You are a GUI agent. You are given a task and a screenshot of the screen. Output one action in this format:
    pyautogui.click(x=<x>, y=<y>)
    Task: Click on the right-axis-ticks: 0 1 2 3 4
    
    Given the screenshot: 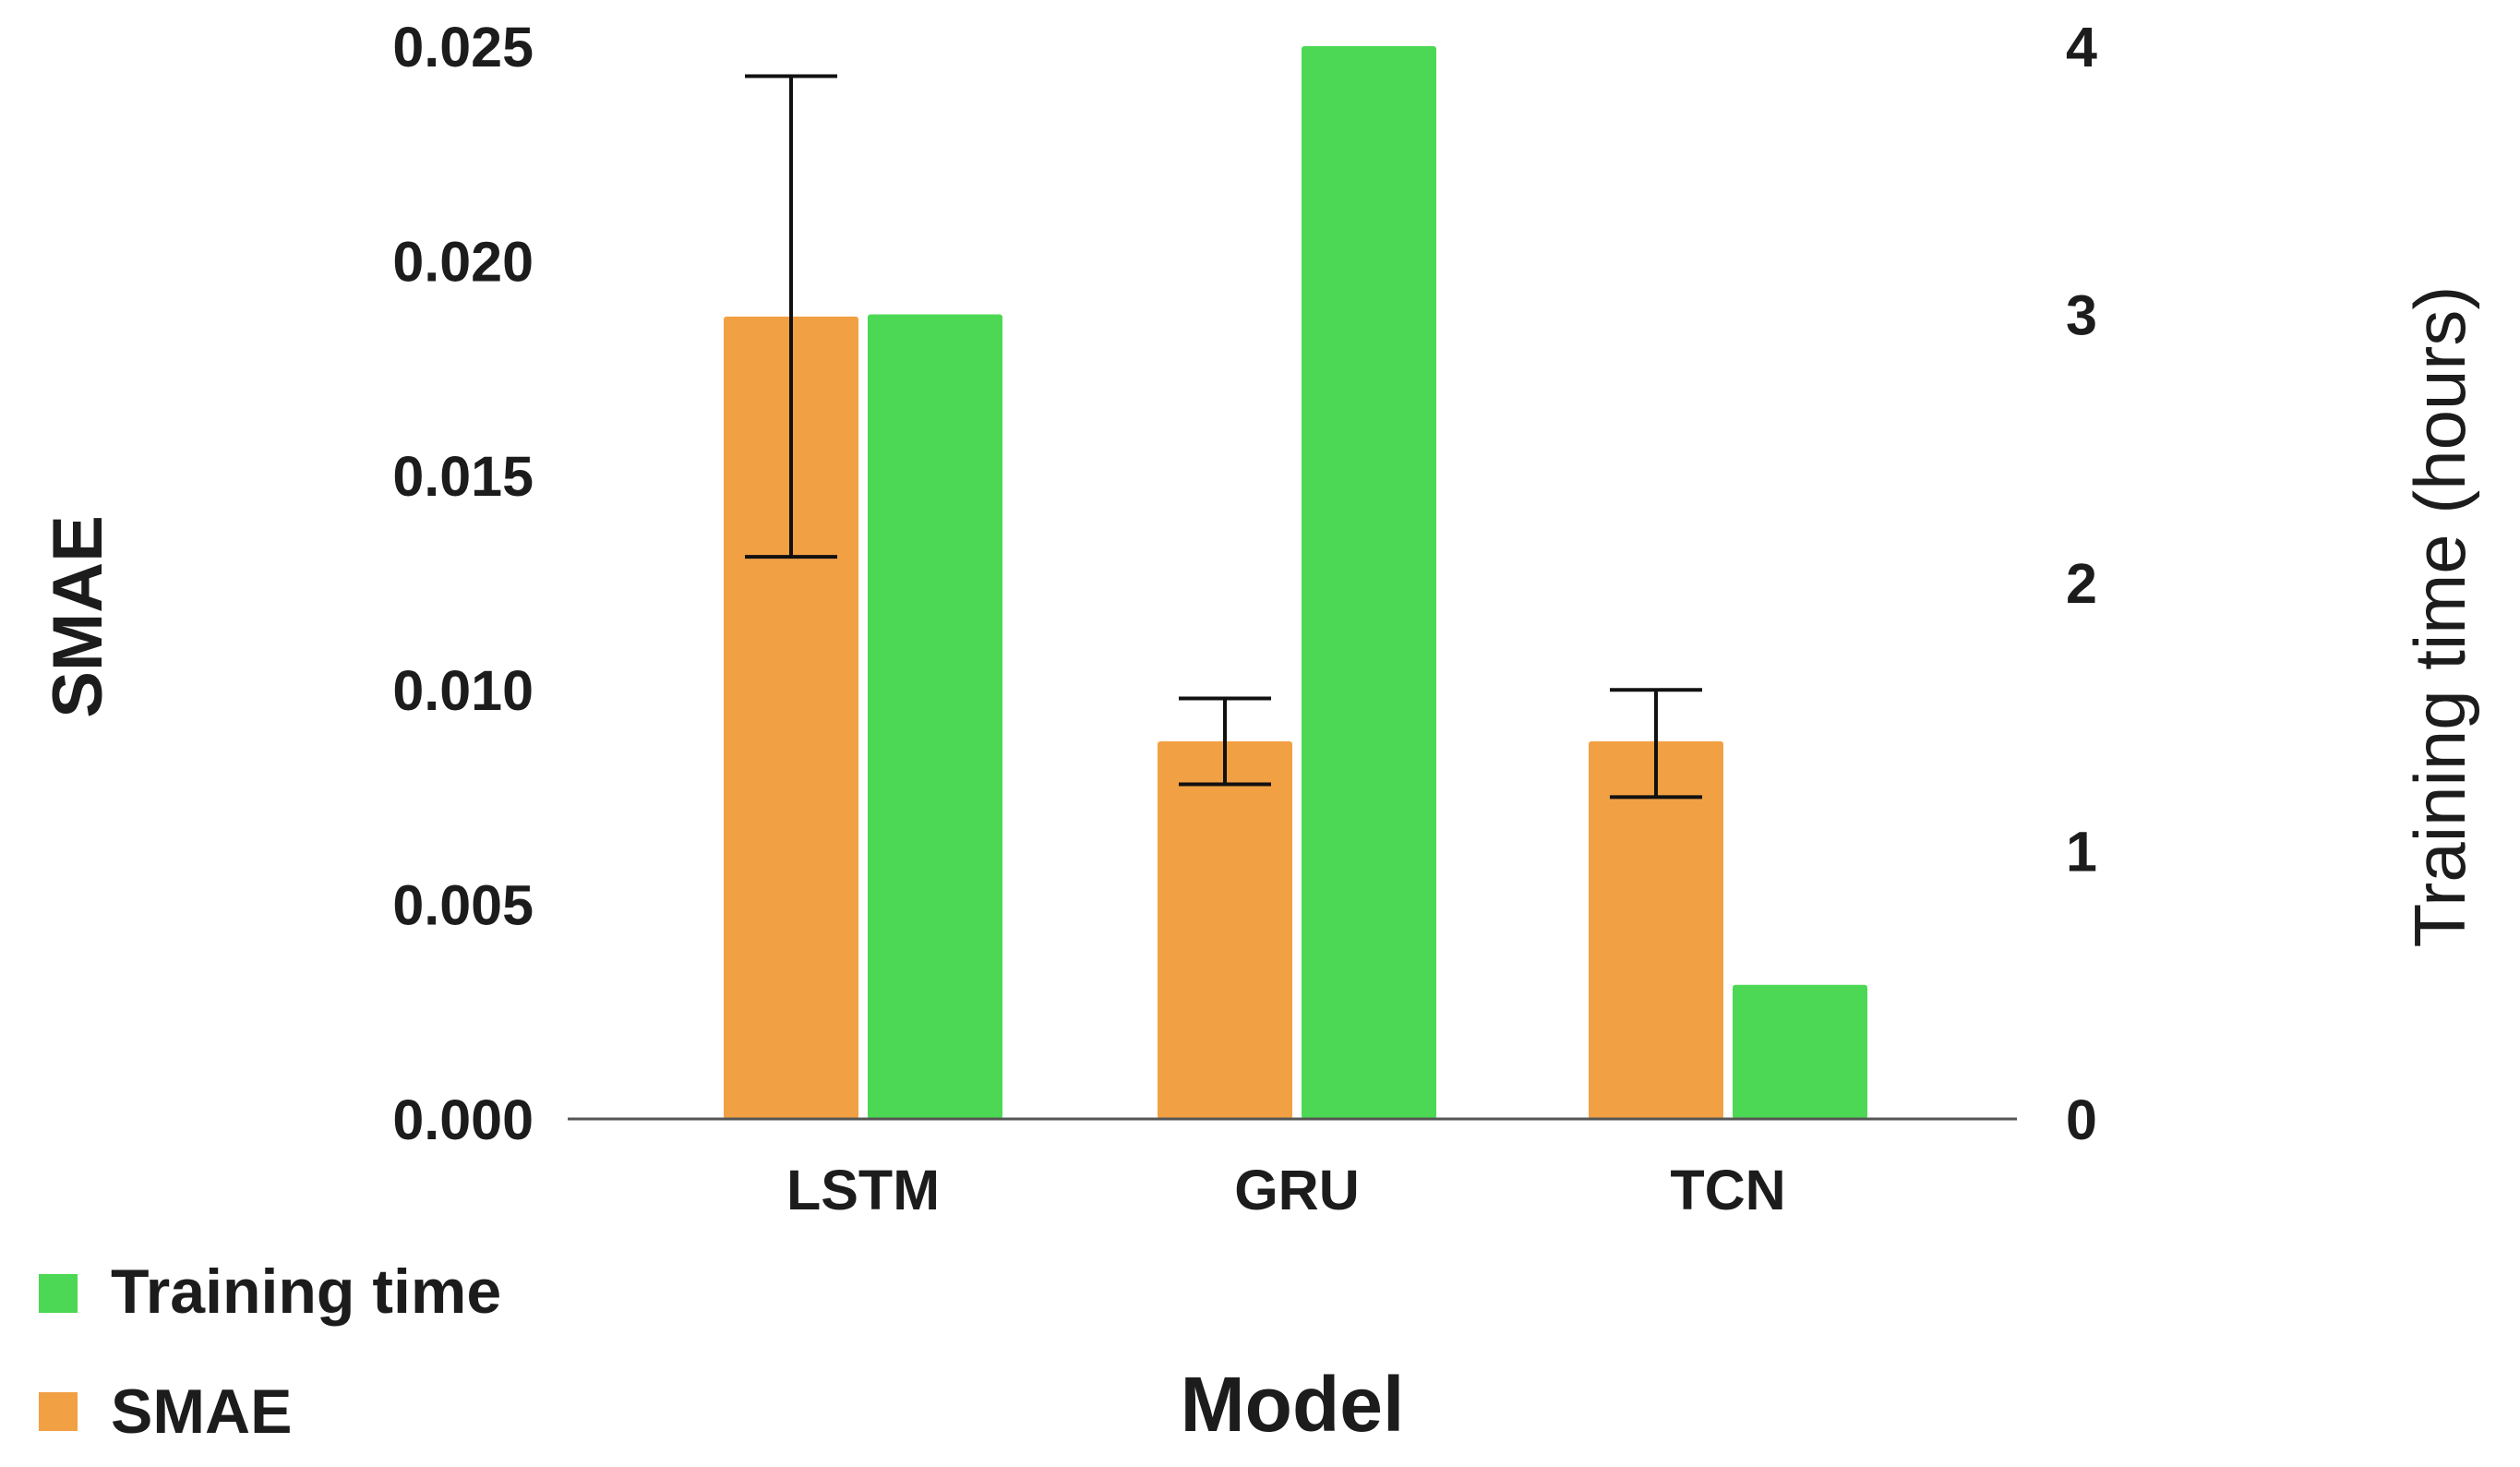 What is the action you would take?
    pyautogui.click(x=2081, y=584)
    